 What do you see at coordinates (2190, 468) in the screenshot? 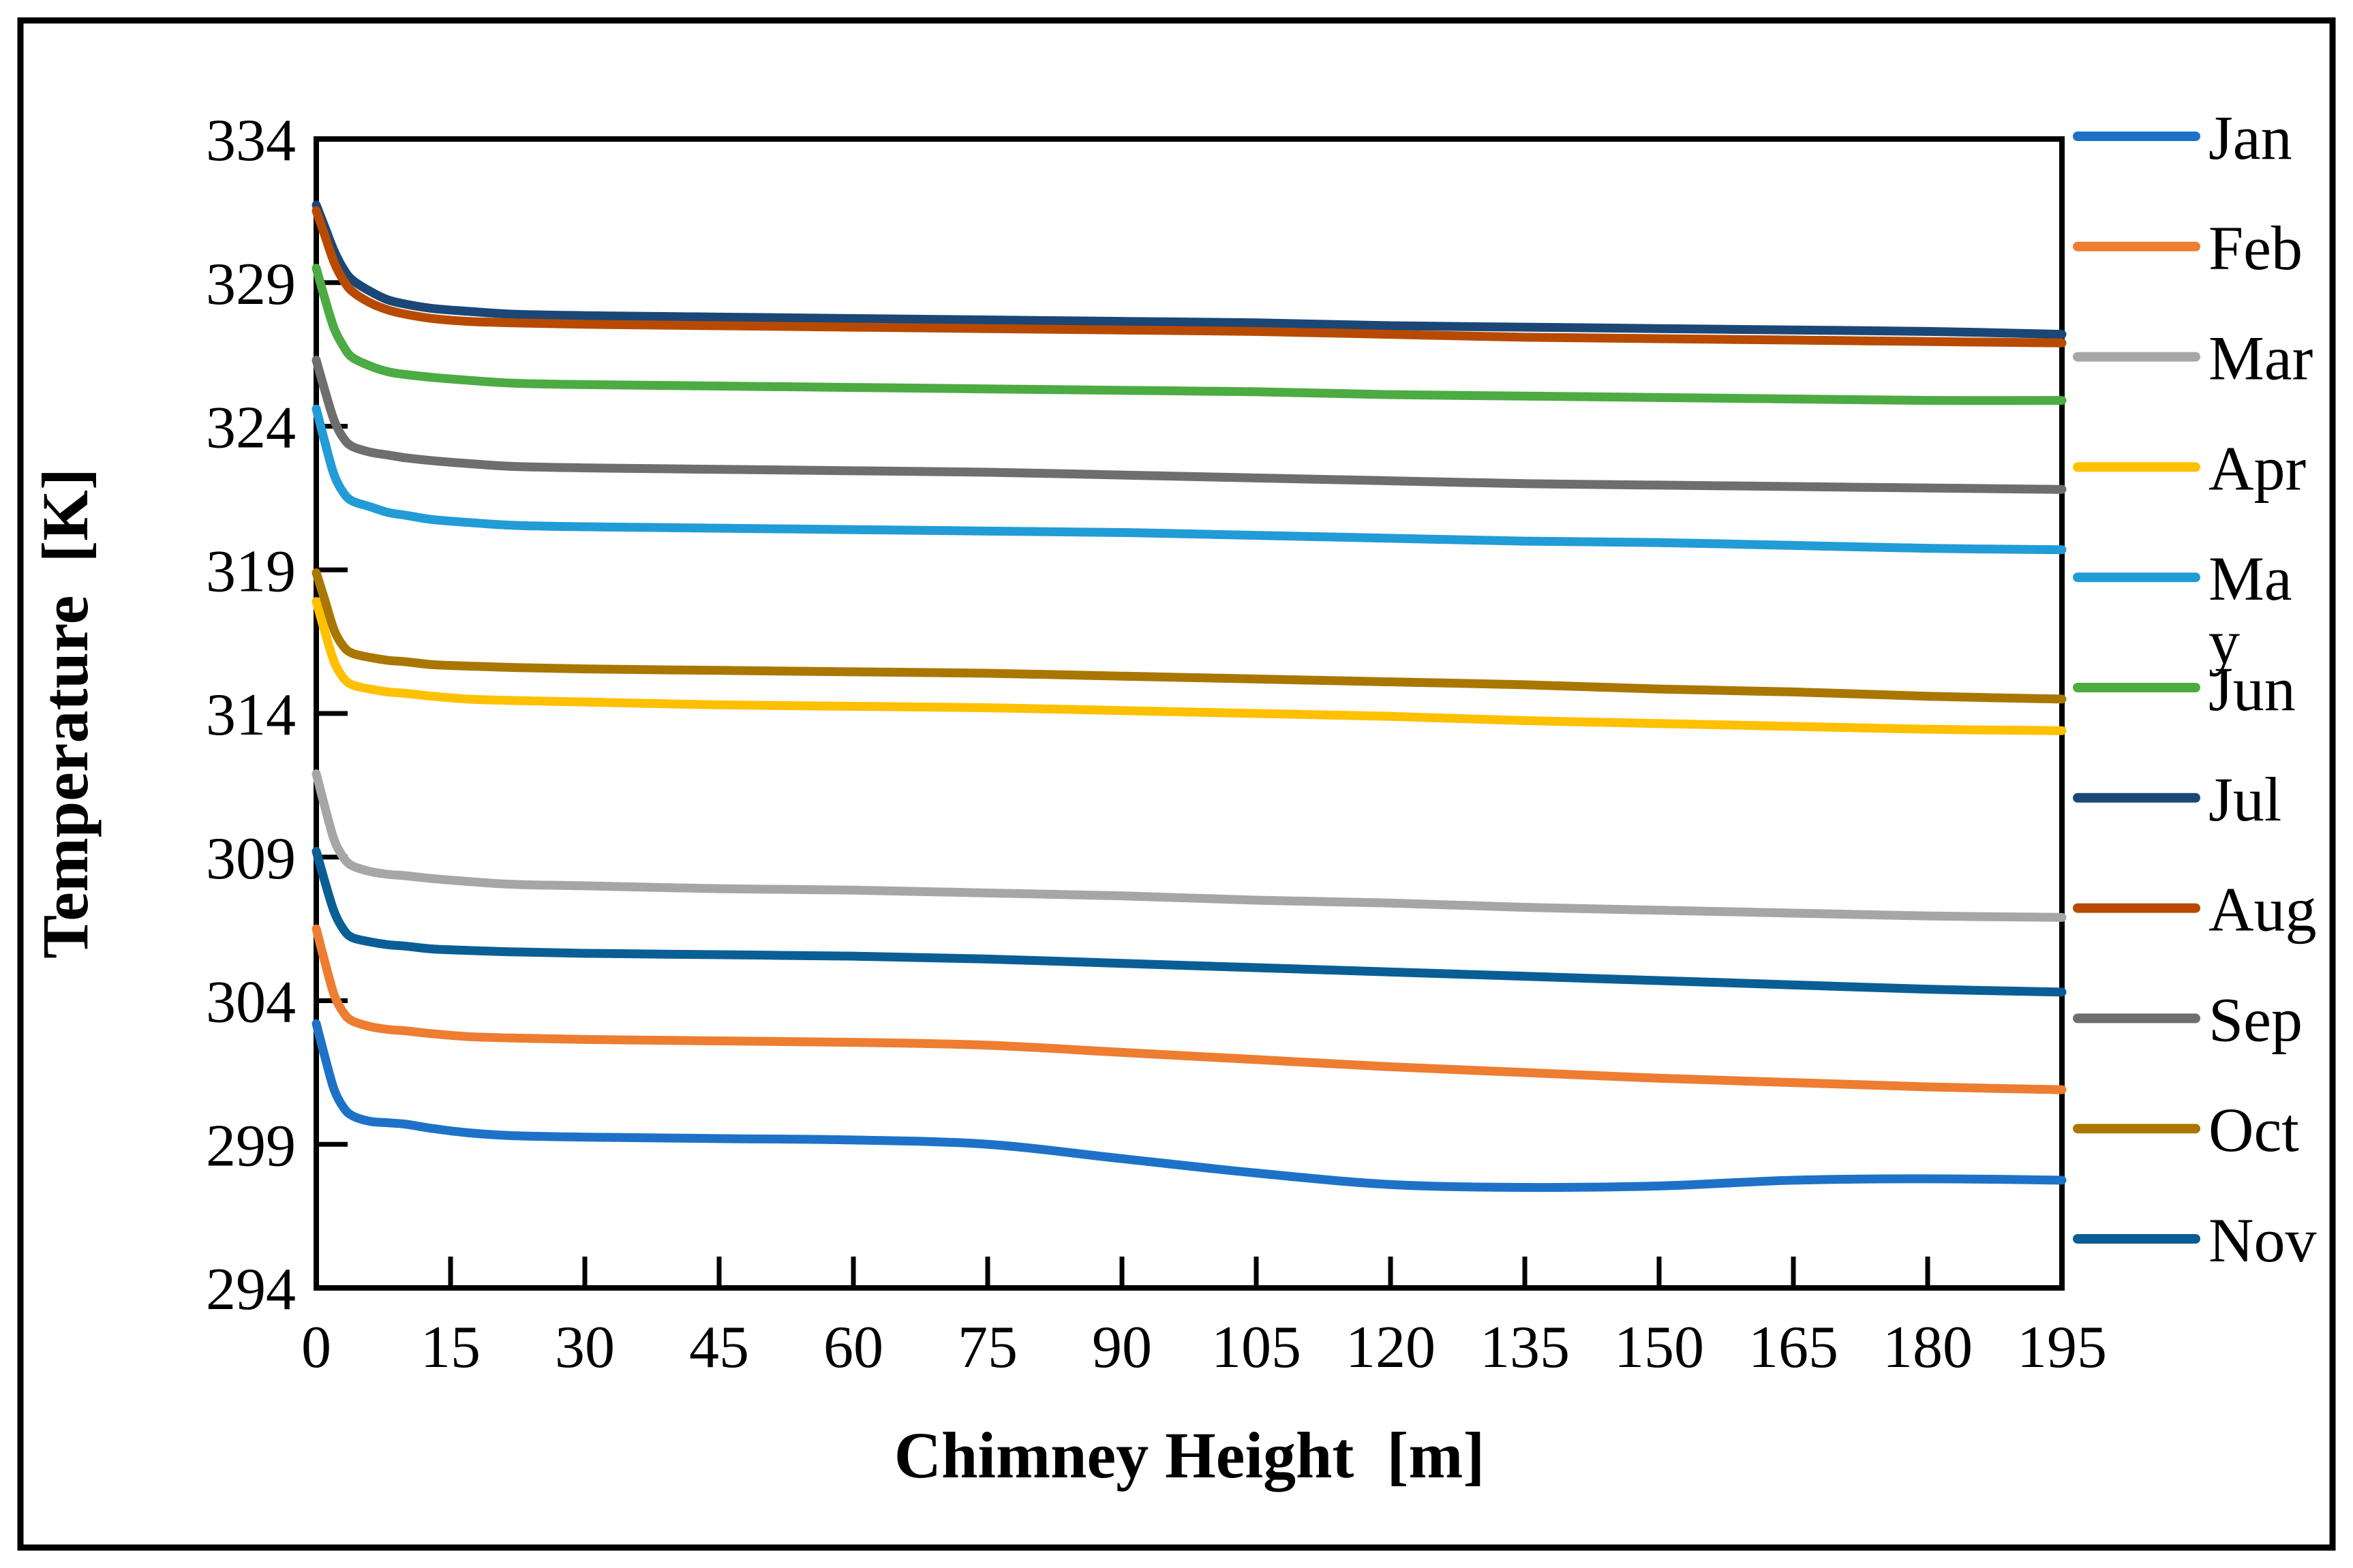
I see `legend-item-apr: Apr` at bounding box center [2190, 468].